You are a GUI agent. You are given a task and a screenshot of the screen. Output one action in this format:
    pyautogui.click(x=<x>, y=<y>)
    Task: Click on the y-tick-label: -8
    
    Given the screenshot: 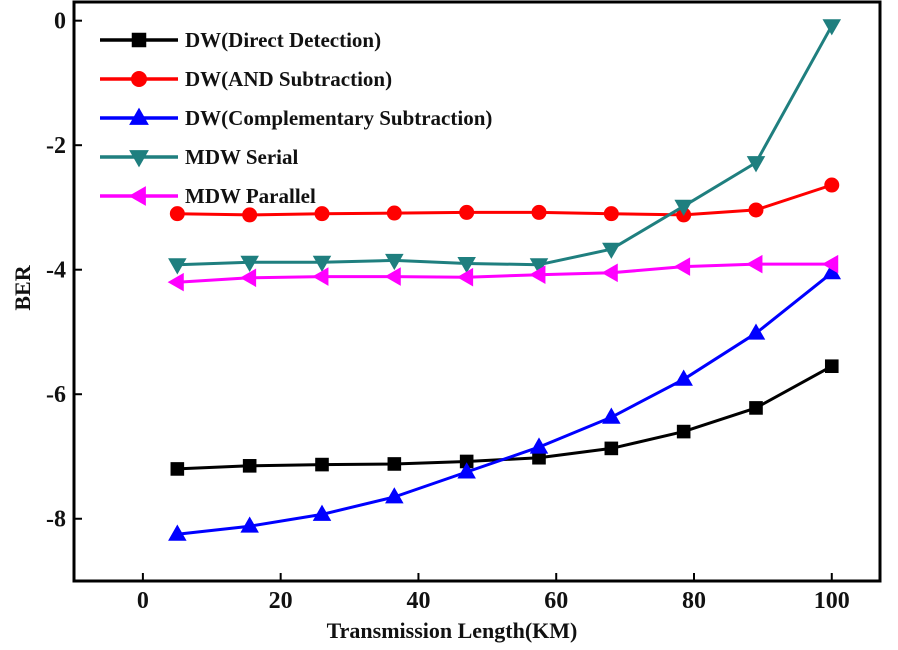 What is the action you would take?
    pyautogui.click(x=56, y=520)
    